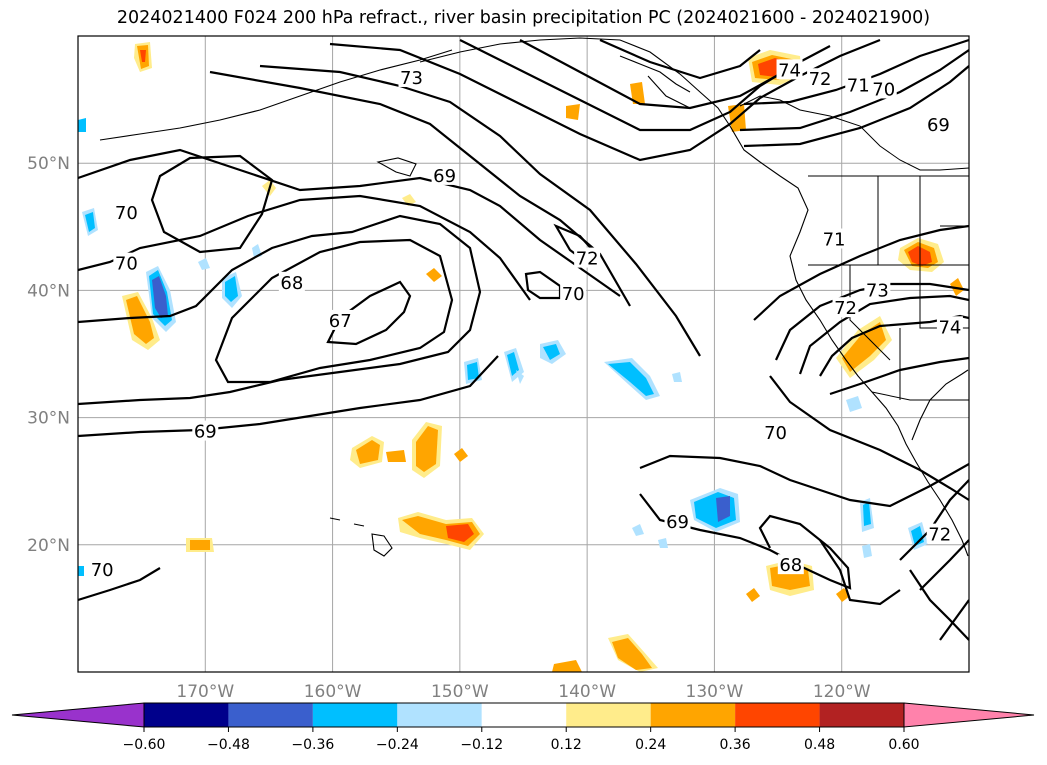 The height and width of the screenshot is (765, 1047). What do you see at coordinates (655, 82) in the screenshot?
I see `coastline-alaska-panhandle` at bounding box center [655, 82].